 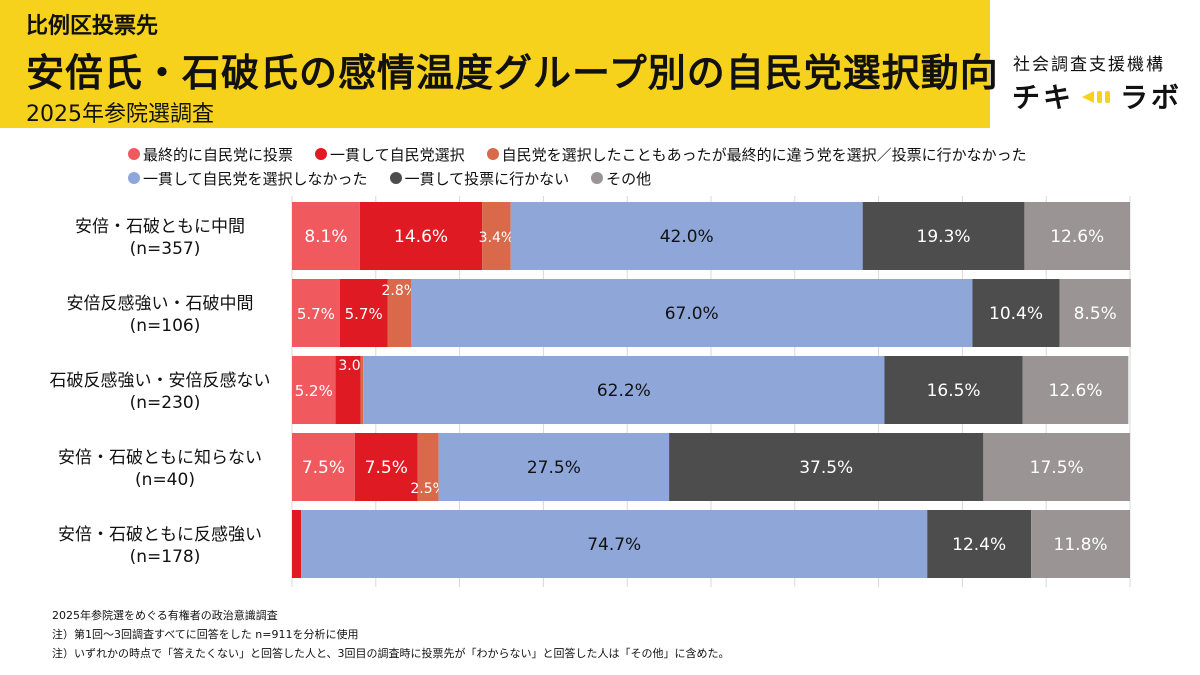 I want to click on data-label: 8.1%, so click(x=325, y=237).